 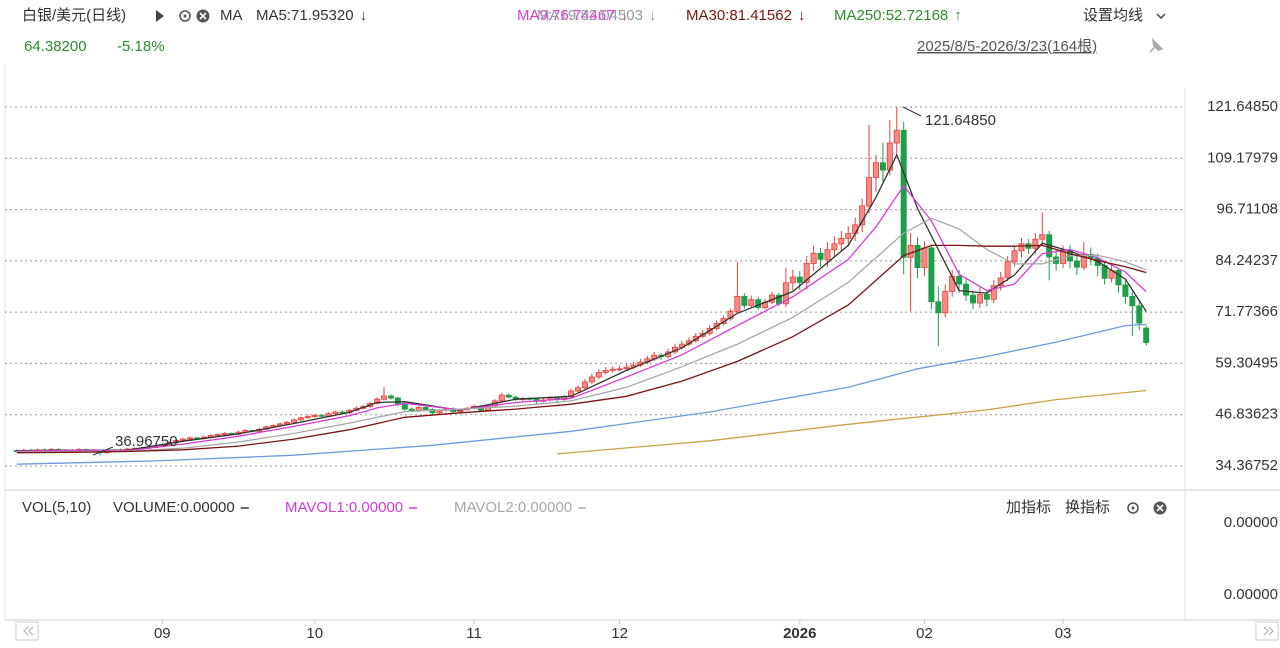 What do you see at coordinates (1246, 311) in the screenshot?
I see `y-tick-label: 71.77366` at bounding box center [1246, 311].